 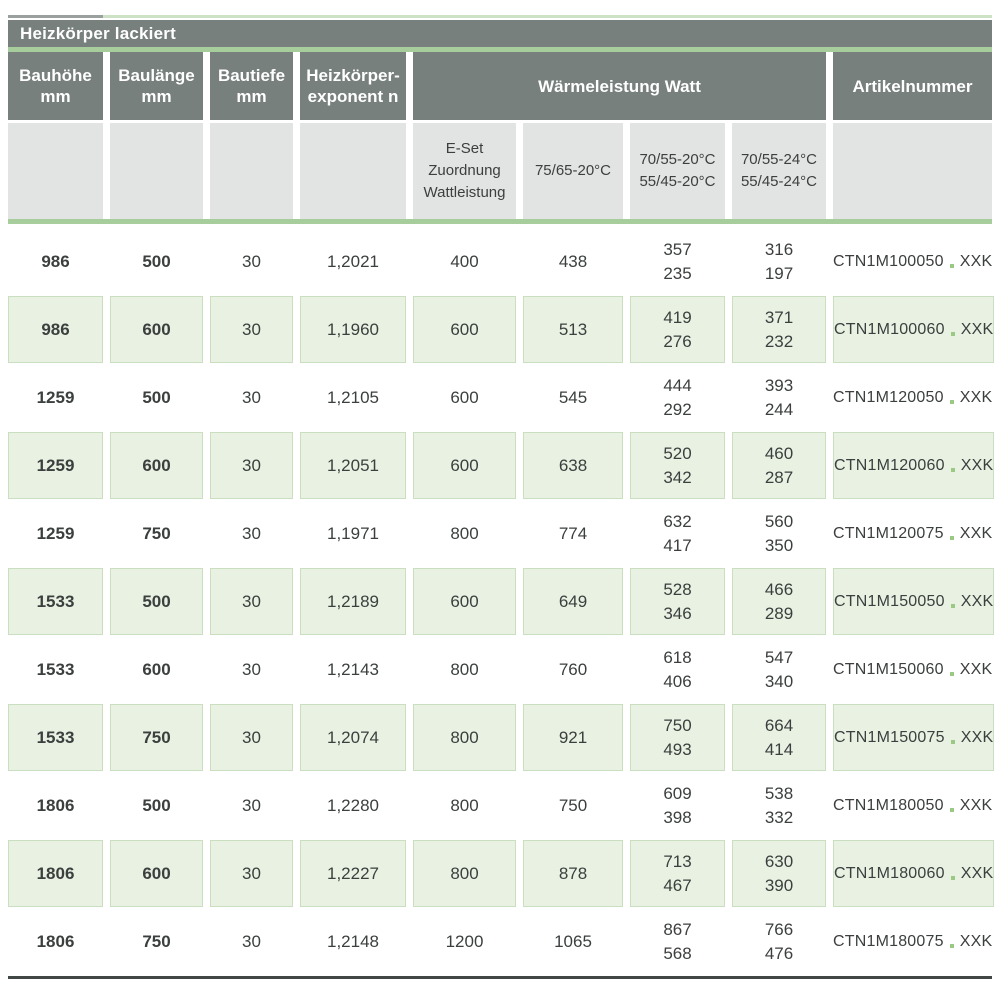 I want to click on cell-artikelnummer: CTN1M100060 XXK, so click(x=914, y=329).